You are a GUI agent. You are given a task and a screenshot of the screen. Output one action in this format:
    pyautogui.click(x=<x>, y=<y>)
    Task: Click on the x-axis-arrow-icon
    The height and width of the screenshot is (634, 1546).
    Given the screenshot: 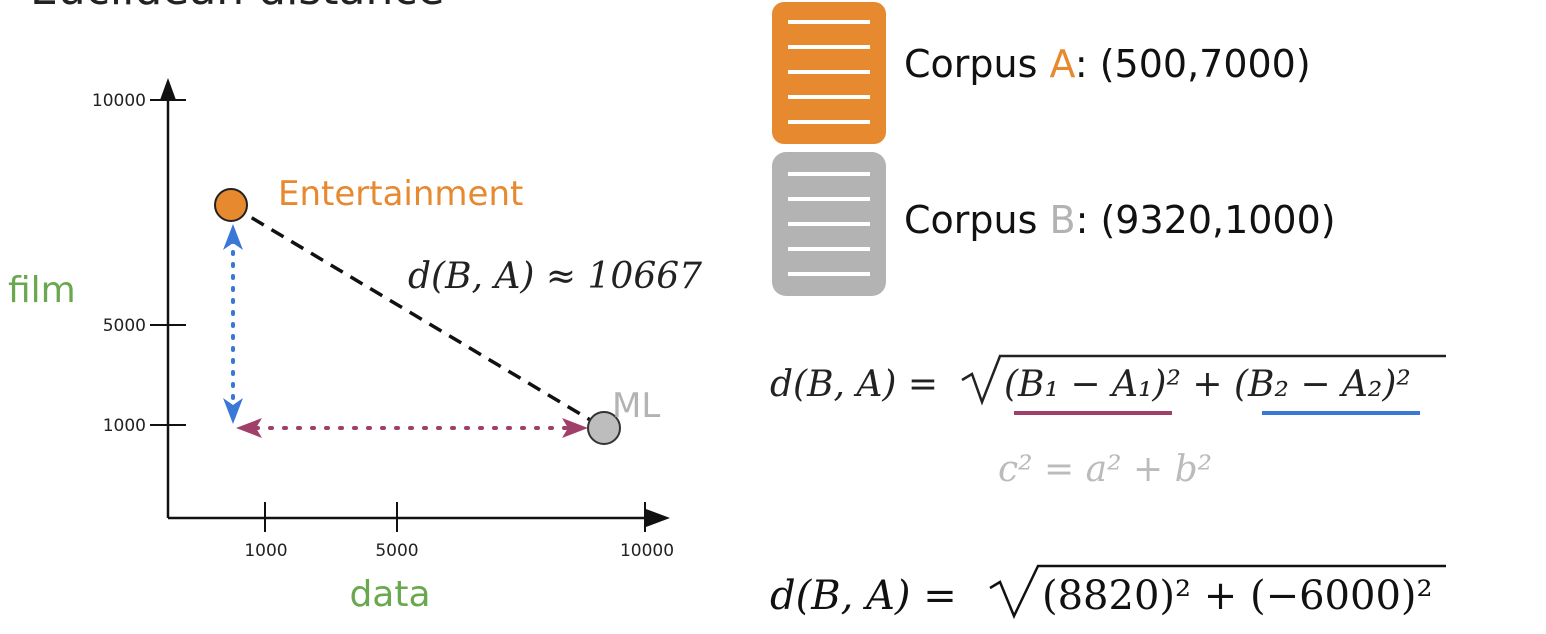 What is the action you would take?
    pyautogui.click(x=658, y=518)
    